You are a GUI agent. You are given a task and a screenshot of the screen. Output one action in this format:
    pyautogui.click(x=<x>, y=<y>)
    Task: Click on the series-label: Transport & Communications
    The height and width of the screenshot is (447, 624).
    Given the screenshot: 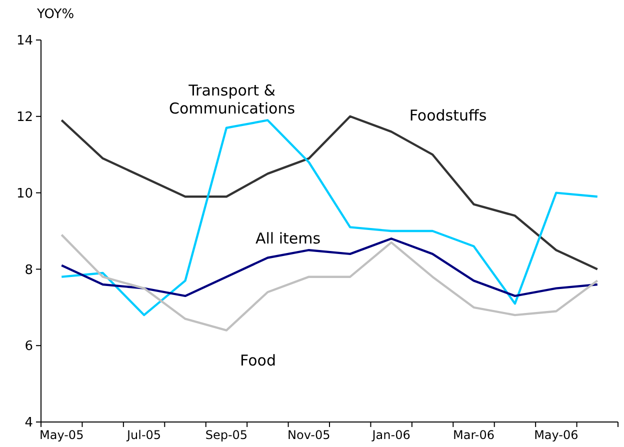 What is the action you would take?
    pyautogui.click(x=232, y=99)
    